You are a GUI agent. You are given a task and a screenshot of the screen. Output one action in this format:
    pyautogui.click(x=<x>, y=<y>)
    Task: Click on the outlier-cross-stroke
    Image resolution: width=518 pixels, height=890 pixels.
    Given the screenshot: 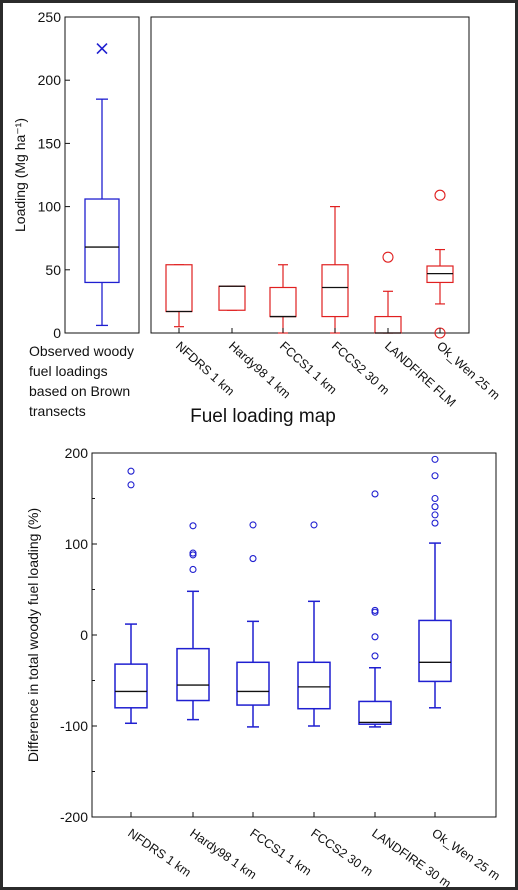 What is the action you would take?
    pyautogui.click(x=102, y=49)
    